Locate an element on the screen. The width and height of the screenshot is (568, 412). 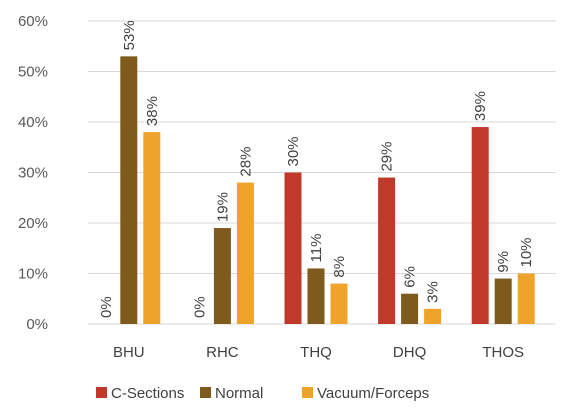
x-axis-categories: BHU RHC THQ DHQ THOS is located at coordinates (318, 352).